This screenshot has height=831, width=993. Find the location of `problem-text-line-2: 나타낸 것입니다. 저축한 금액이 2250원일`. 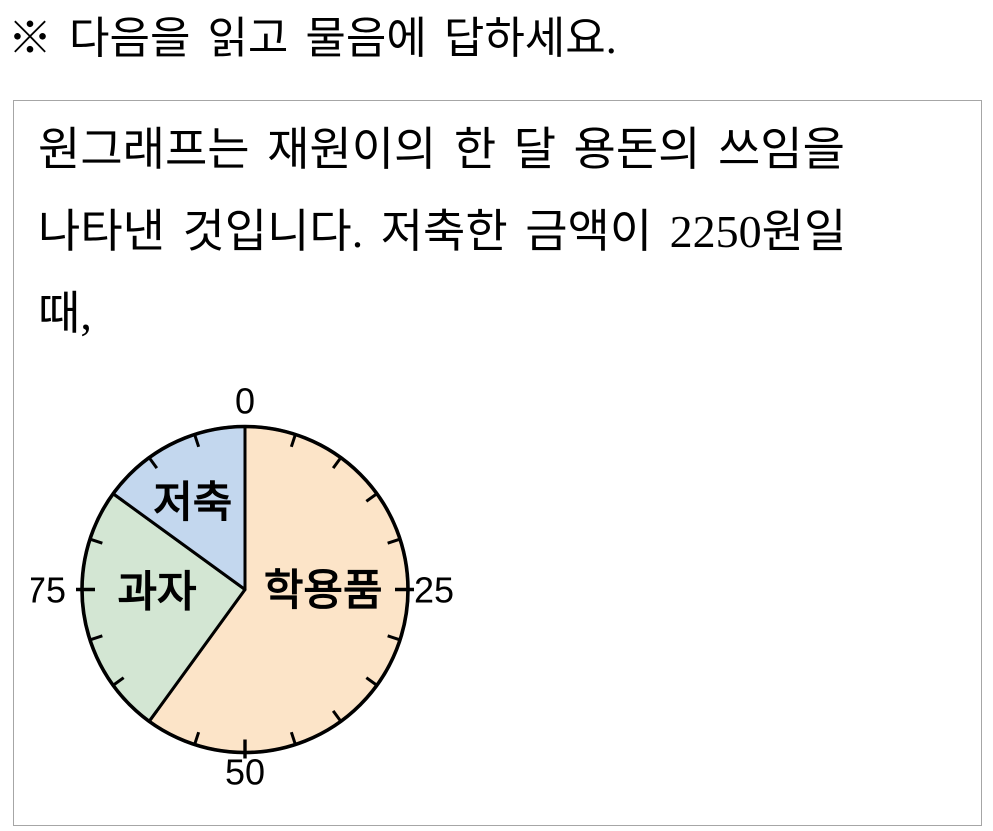

problem-text-line-2: 나타낸 것입니다. 저축한 금액이 2250원일 is located at coordinates (442, 231).